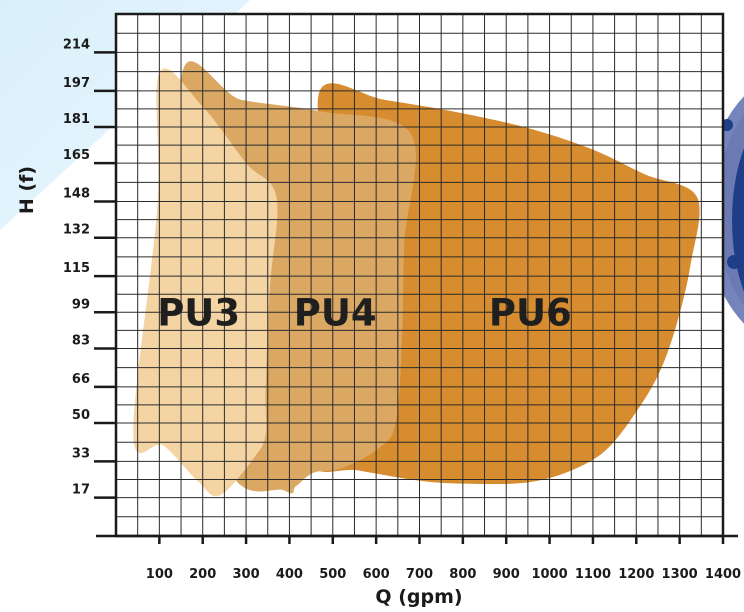 The width and height of the screenshot is (744, 612). I want to click on y-axis-title: H (f), so click(27, 190).